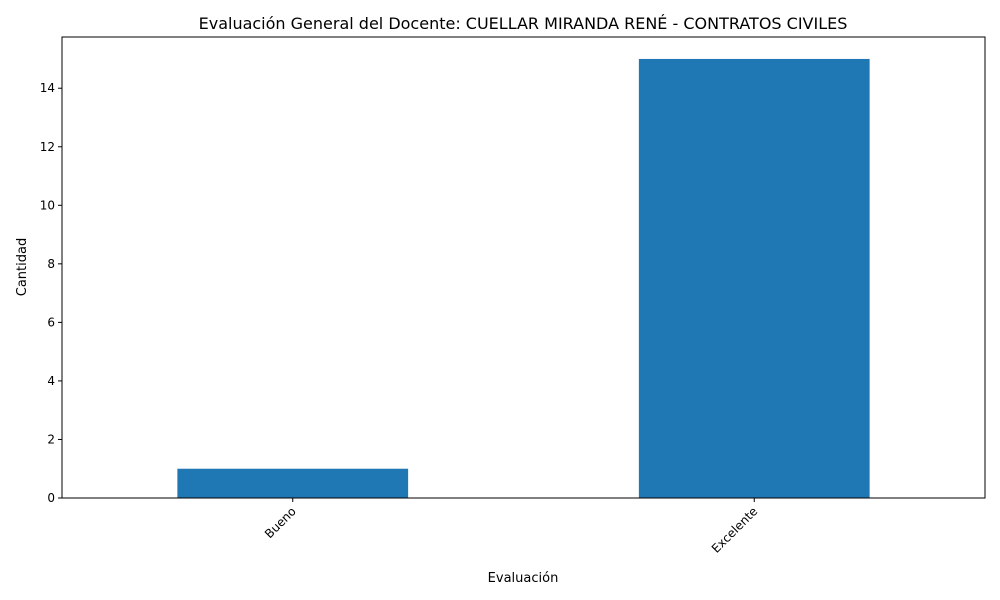 The width and height of the screenshot is (1000, 600). Describe the element at coordinates (47, 147) in the screenshot. I see `y-tick-label: 12` at that location.